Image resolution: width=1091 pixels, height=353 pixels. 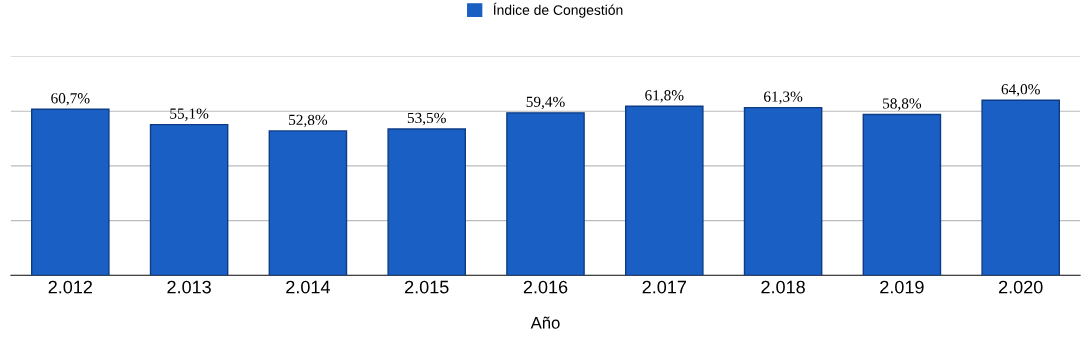 What do you see at coordinates (308, 287) in the screenshot?
I see `x-tick-label: 2.014` at bounding box center [308, 287].